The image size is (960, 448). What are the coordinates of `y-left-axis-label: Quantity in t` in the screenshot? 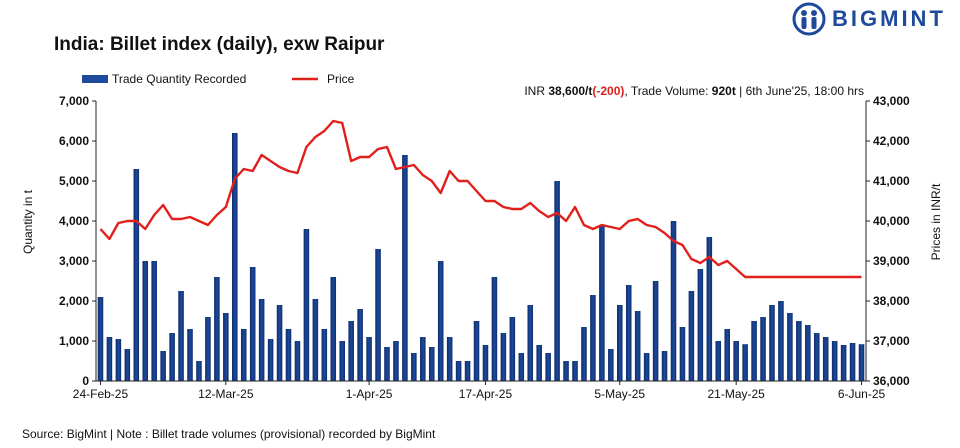 It's located at (28, 221).